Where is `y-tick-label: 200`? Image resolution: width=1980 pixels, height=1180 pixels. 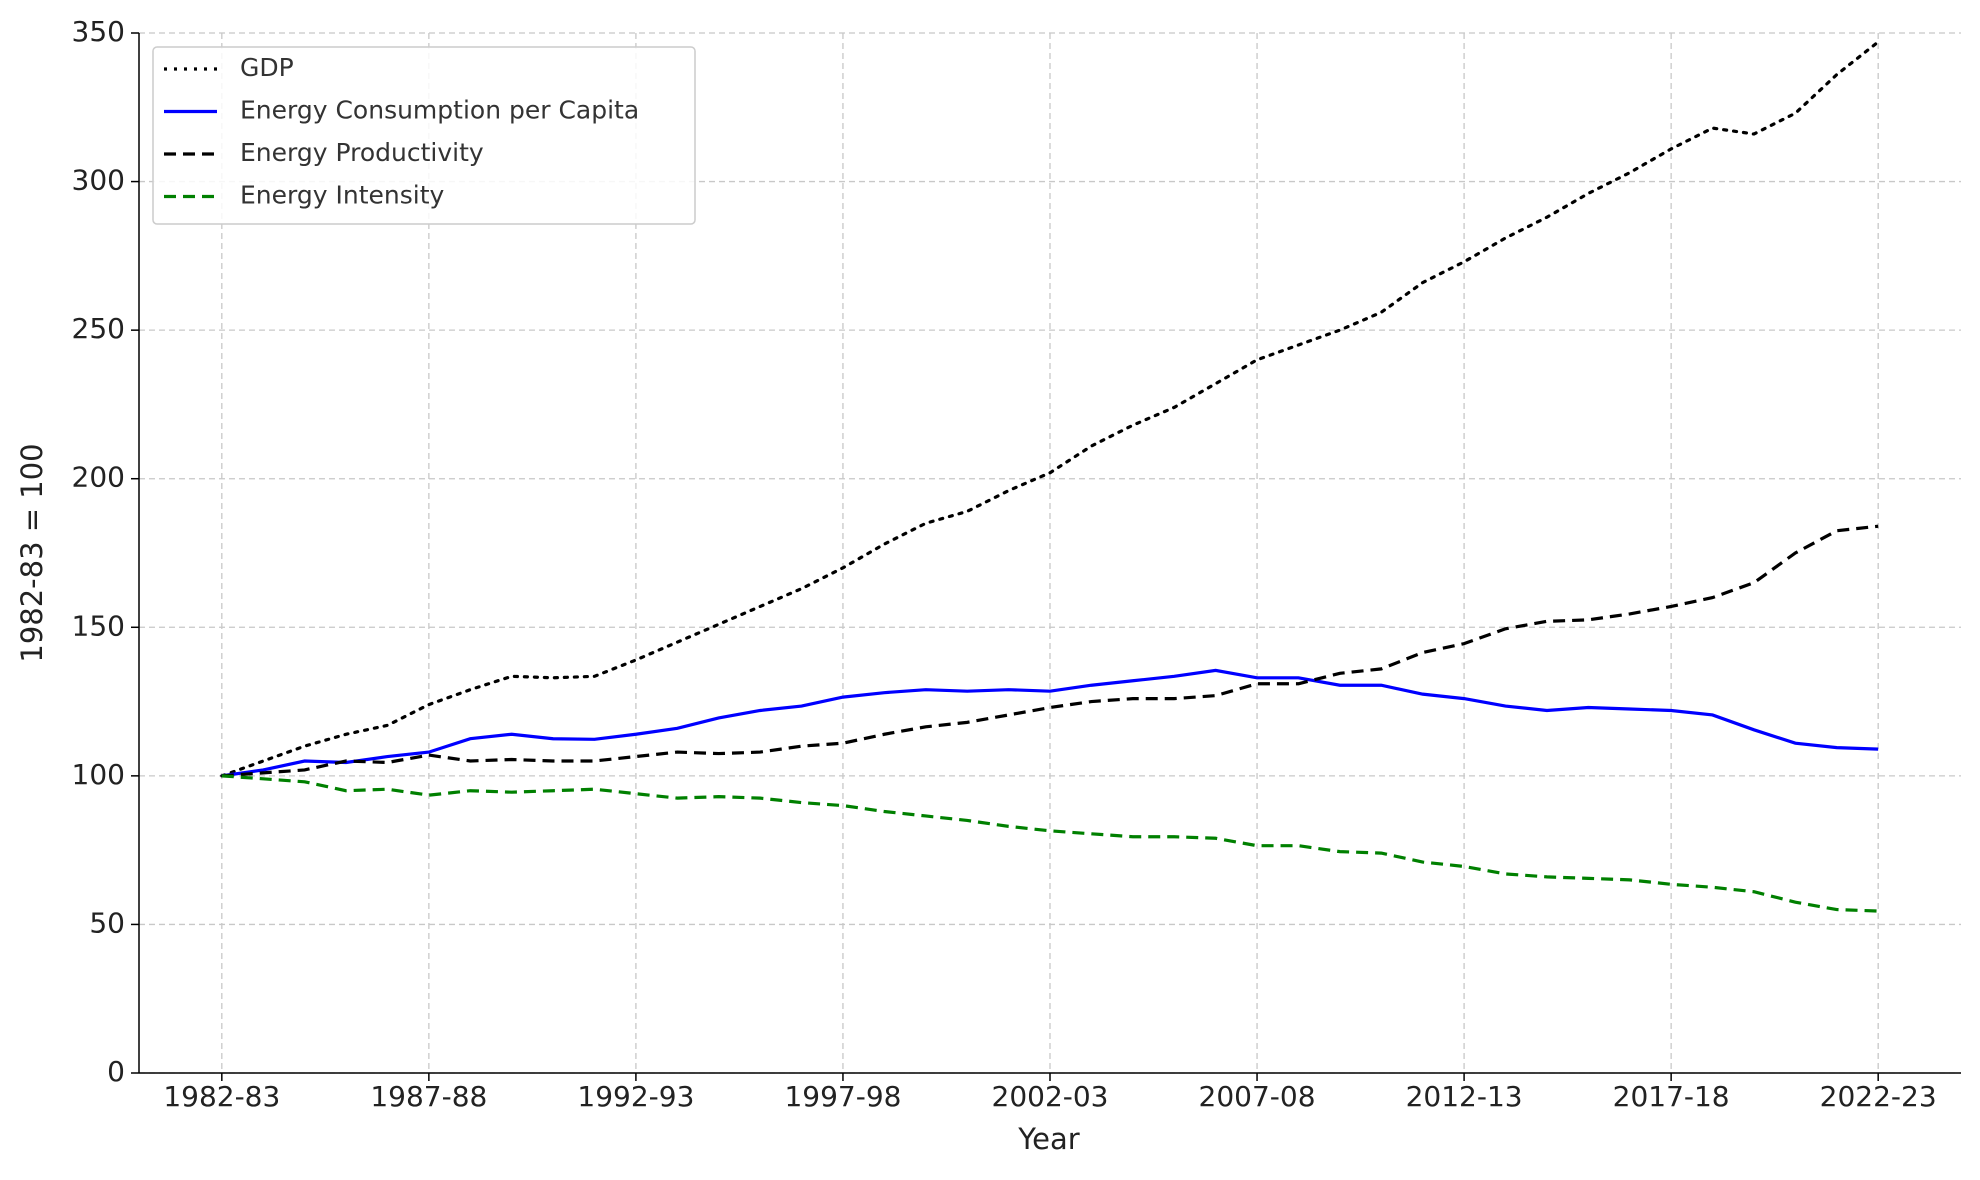
y-tick-label: 200 is located at coordinates (98, 477).